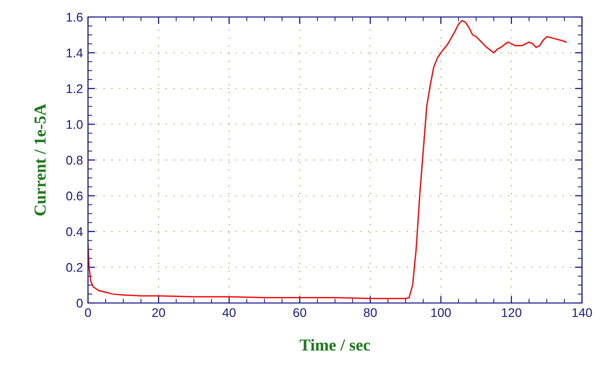  Describe the element at coordinates (40, 160) in the screenshot. I see `y-axis-title: Current / 1e-5A` at that location.